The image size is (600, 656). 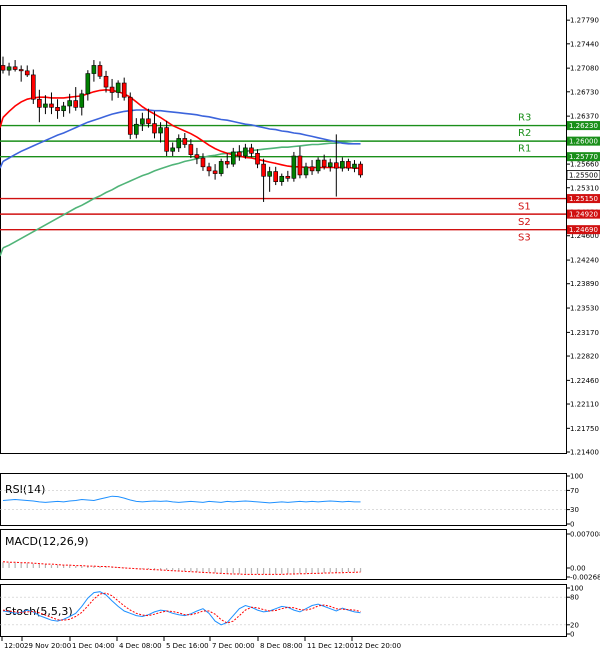 What do you see at coordinates (524, 238) in the screenshot?
I see `level-name-s3: S3` at bounding box center [524, 238].